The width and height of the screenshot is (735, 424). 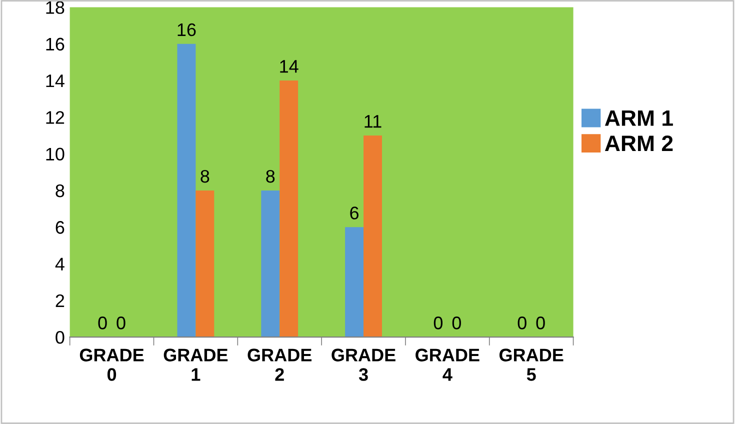 What do you see at coordinates (55, 81) in the screenshot?
I see `y-tick-label: 14` at bounding box center [55, 81].